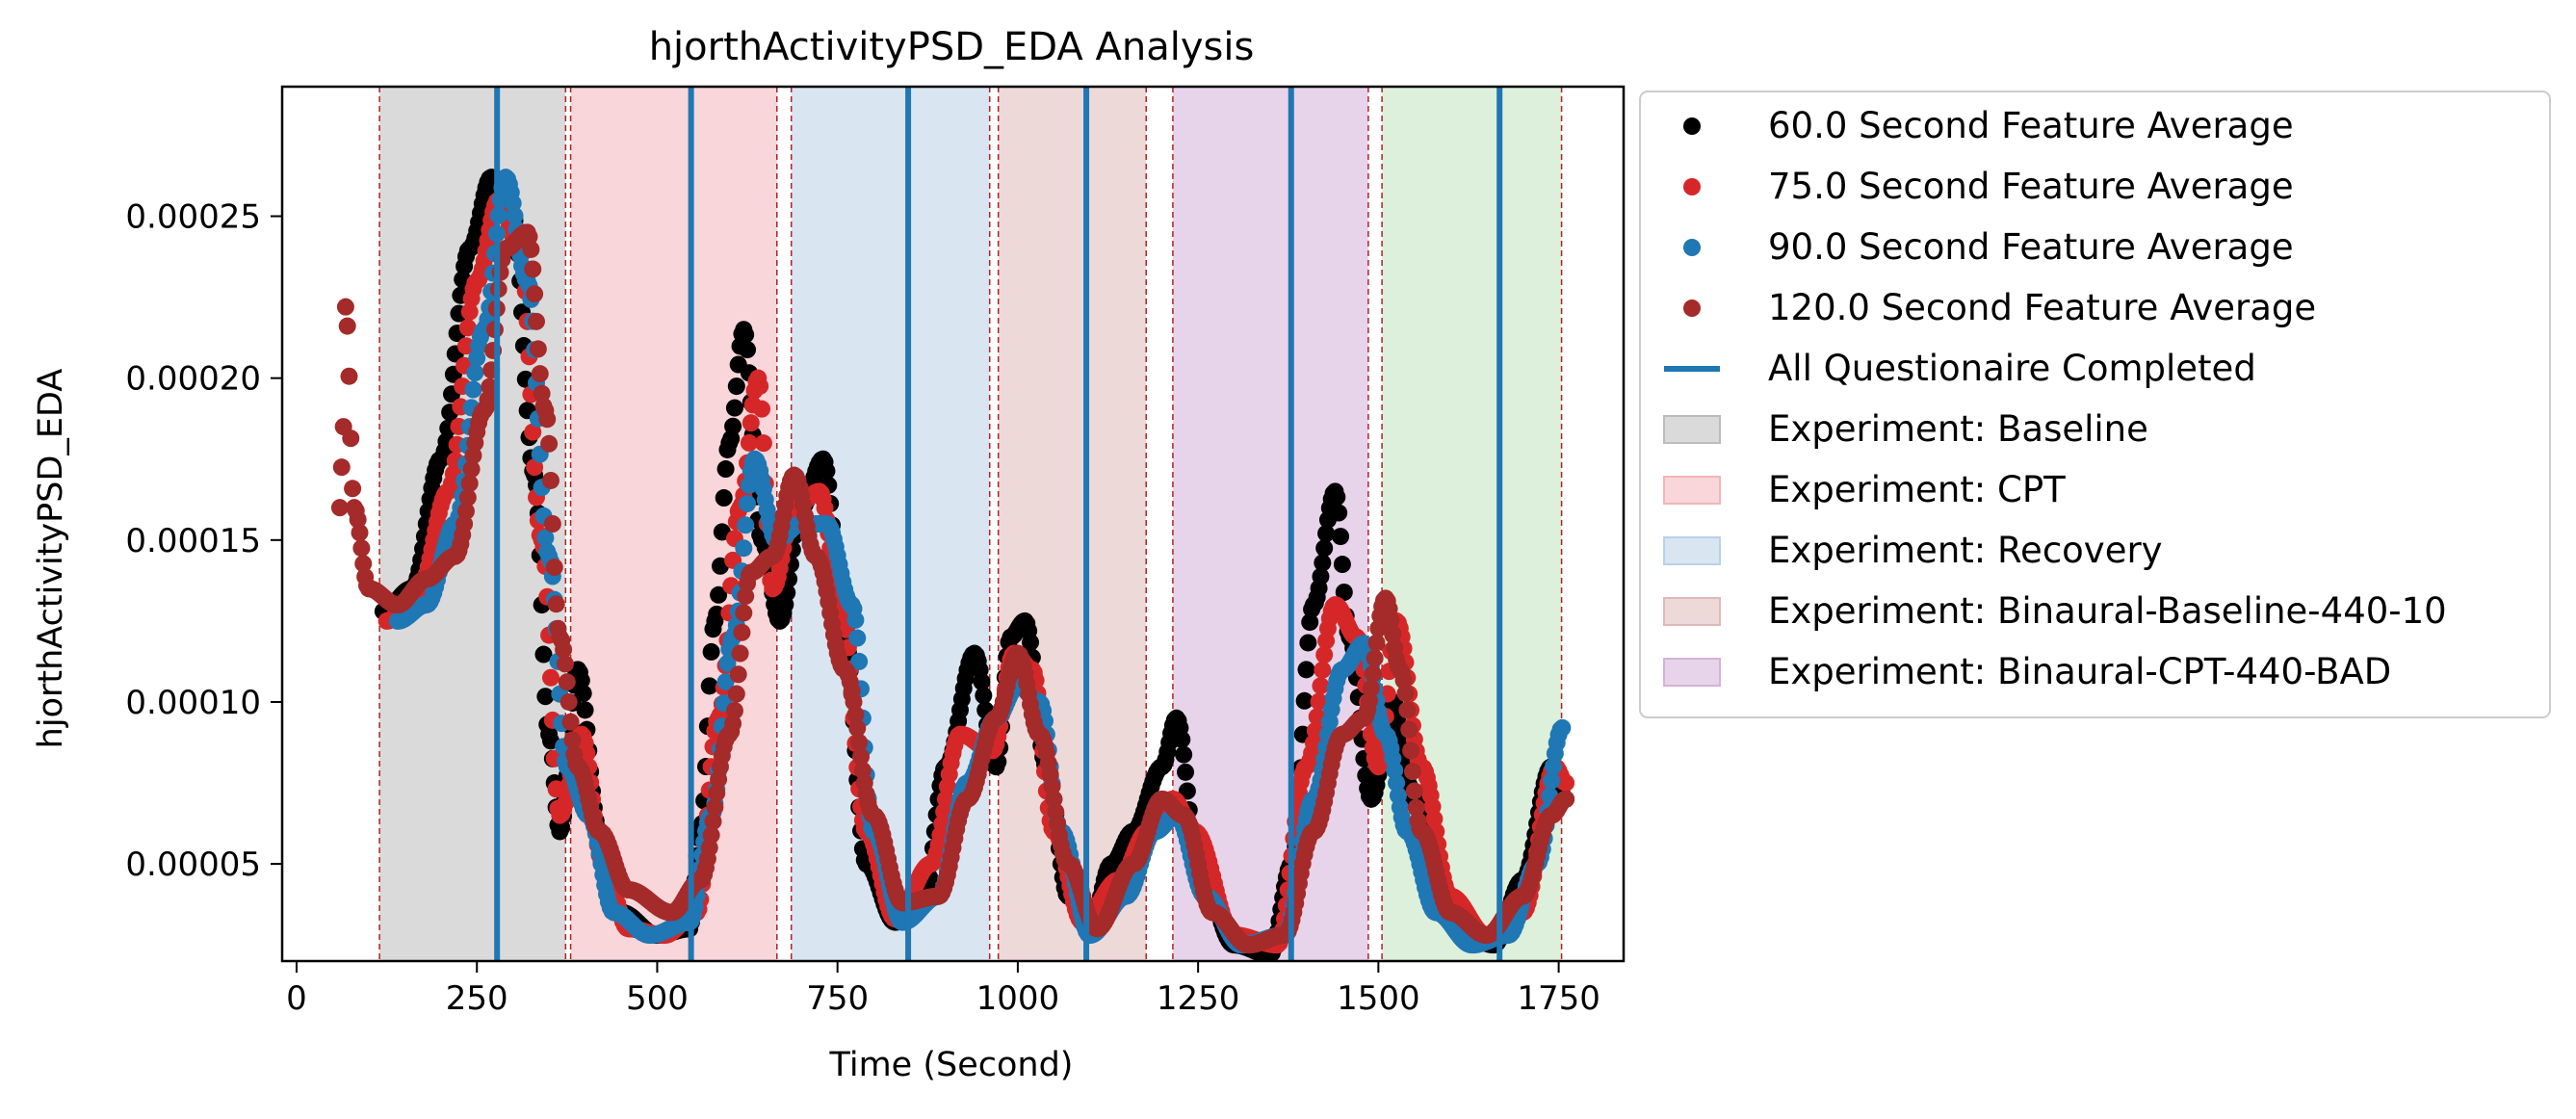 This screenshot has height=1119, width=2576. I want to click on legend-label-7: Experiment: Recovery, so click(1965, 550).